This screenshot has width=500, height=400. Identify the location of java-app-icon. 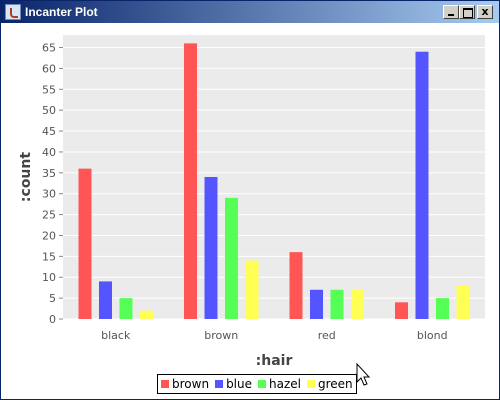
(13, 12).